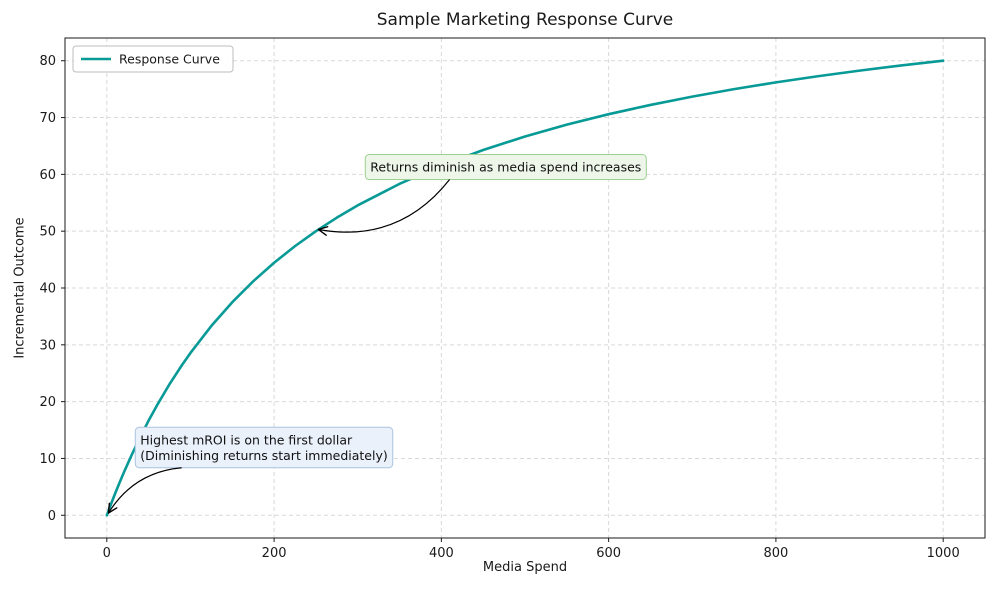 The image size is (1000, 600). What do you see at coordinates (47, 118) in the screenshot?
I see `y-tick-label: 70` at bounding box center [47, 118].